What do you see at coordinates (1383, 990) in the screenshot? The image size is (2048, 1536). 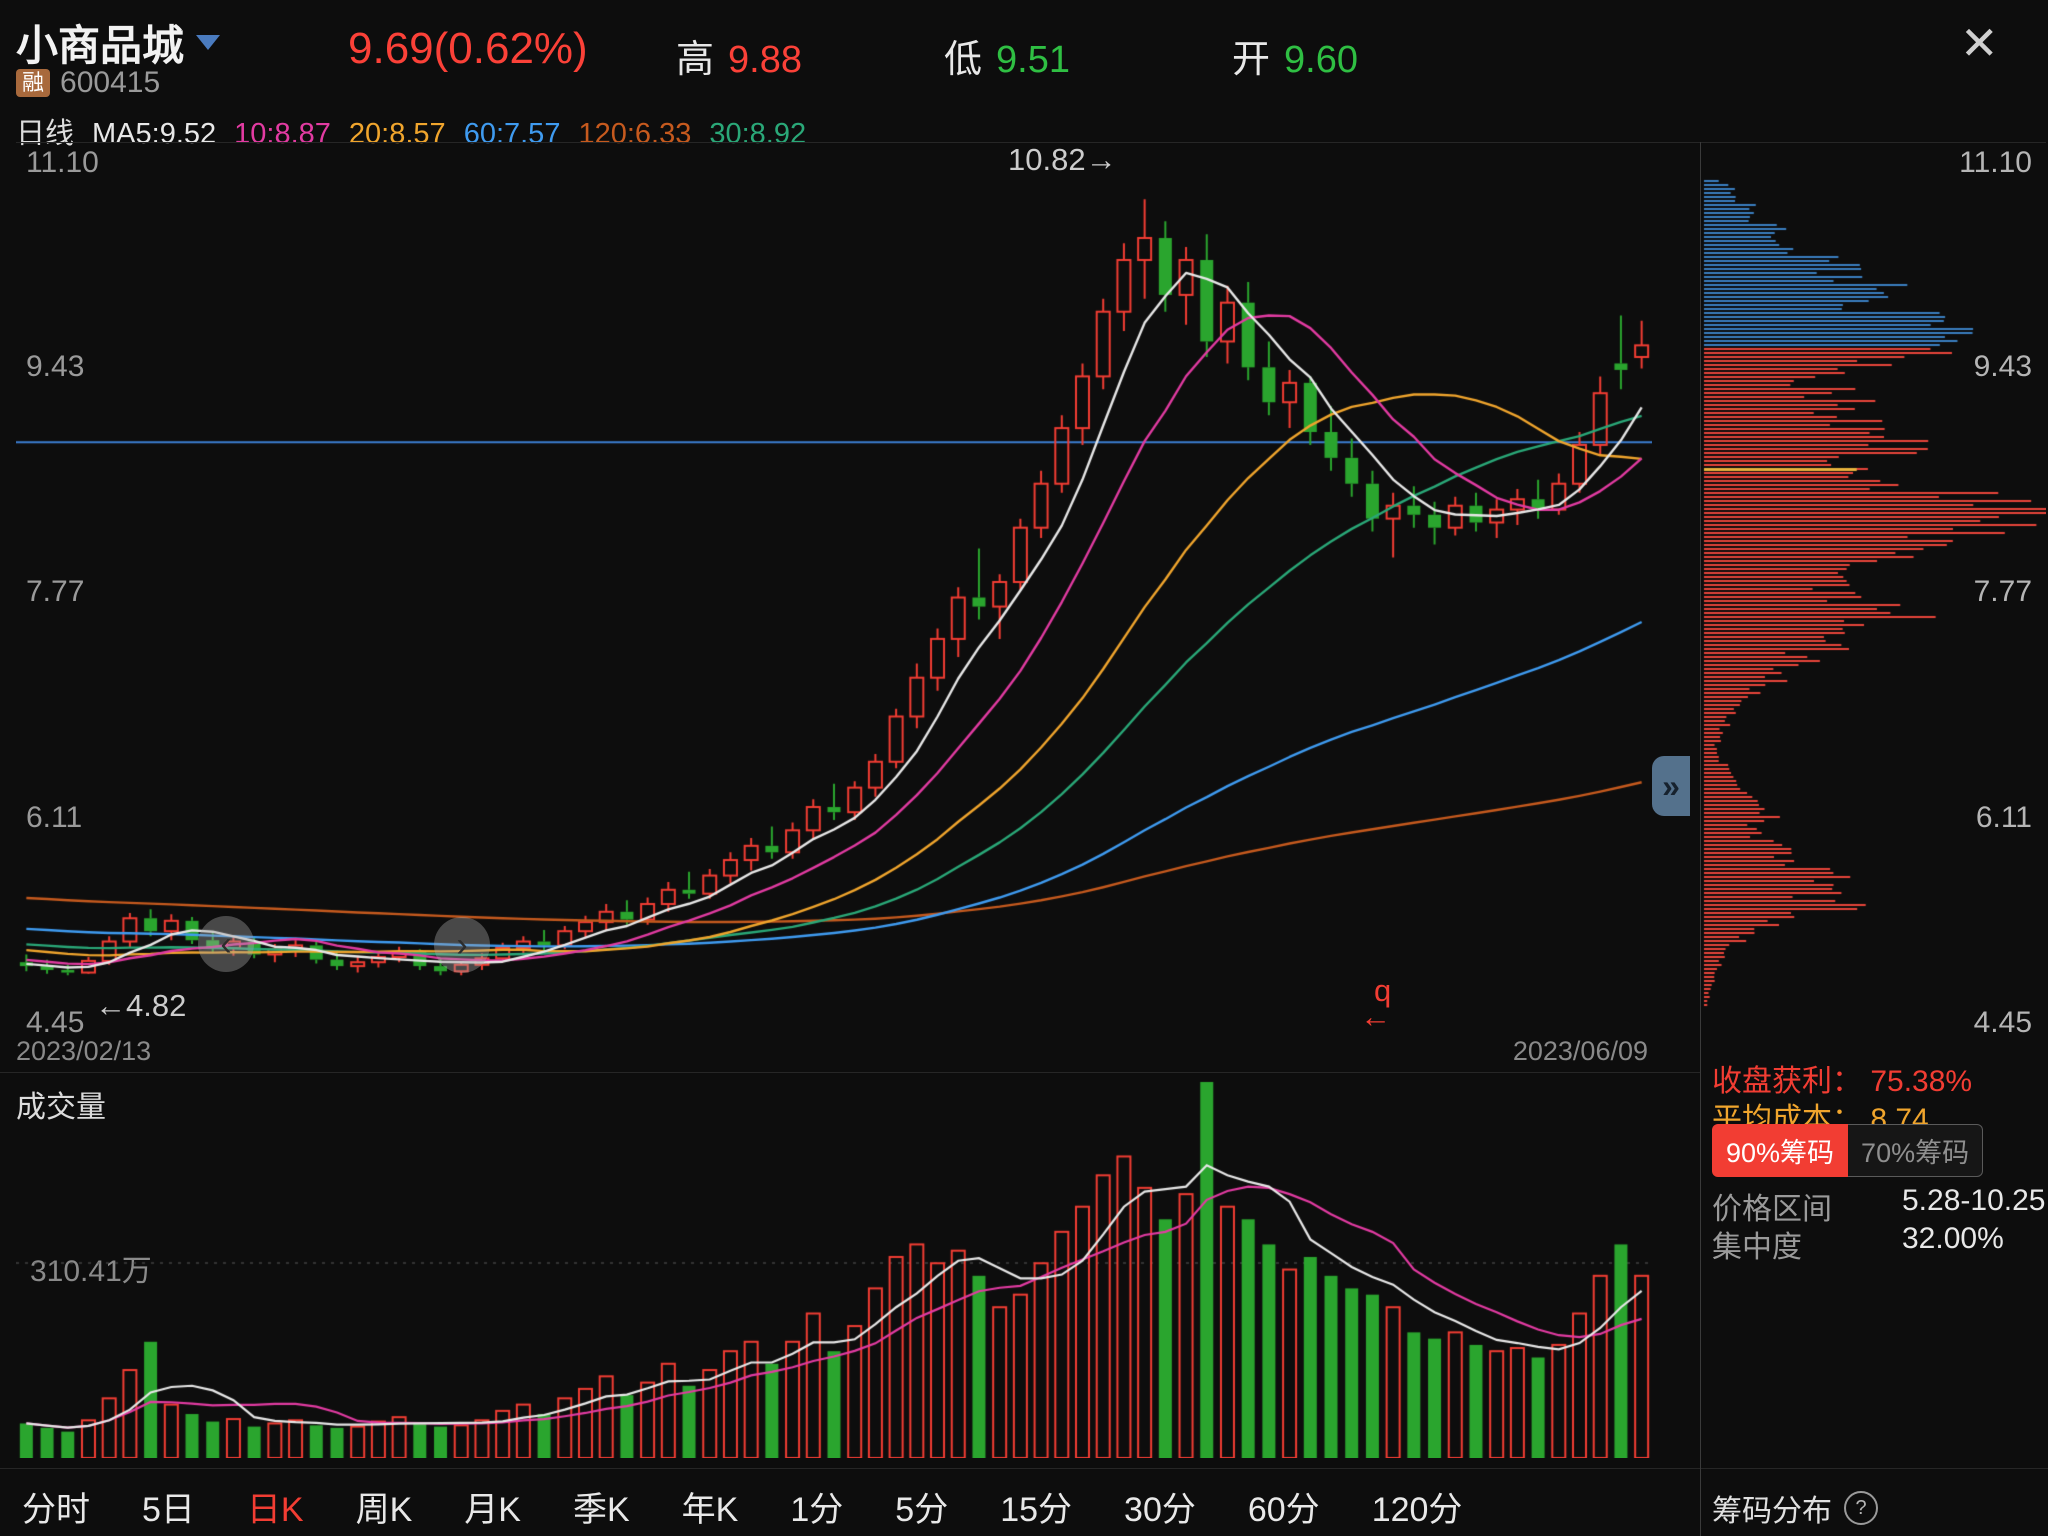 I see `event-marker: q` at bounding box center [1383, 990].